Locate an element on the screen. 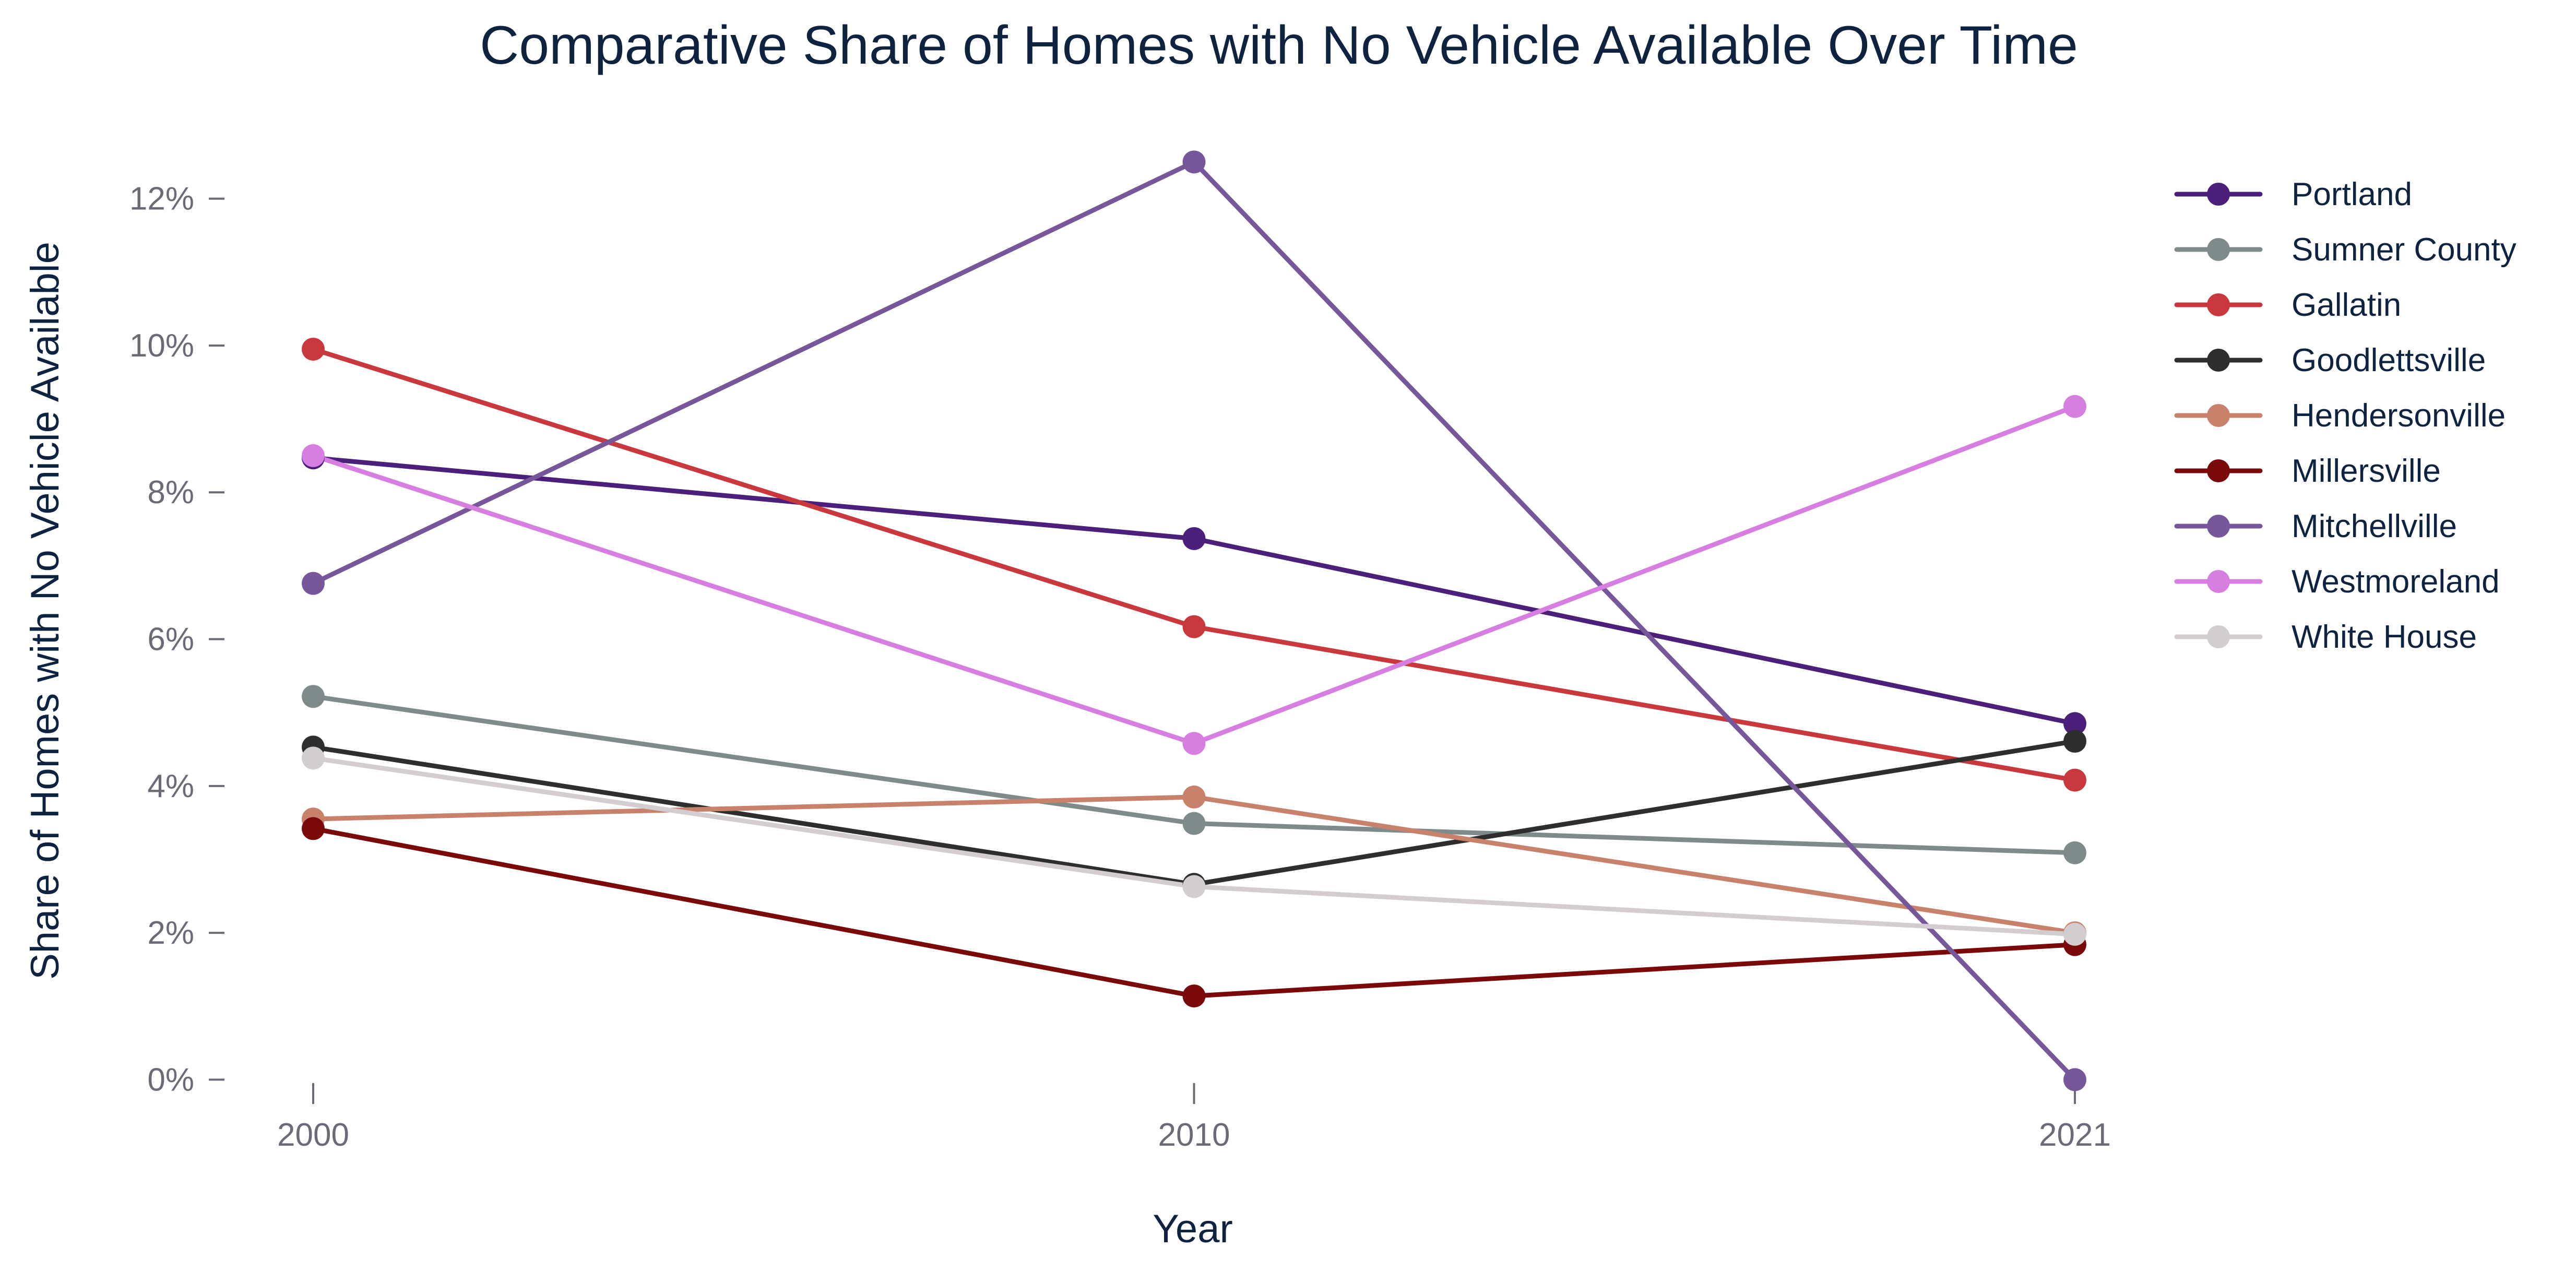 This screenshot has width=2576, height=1271. legend-label-hendersonville: Hendersonville is located at coordinates (2399, 416).